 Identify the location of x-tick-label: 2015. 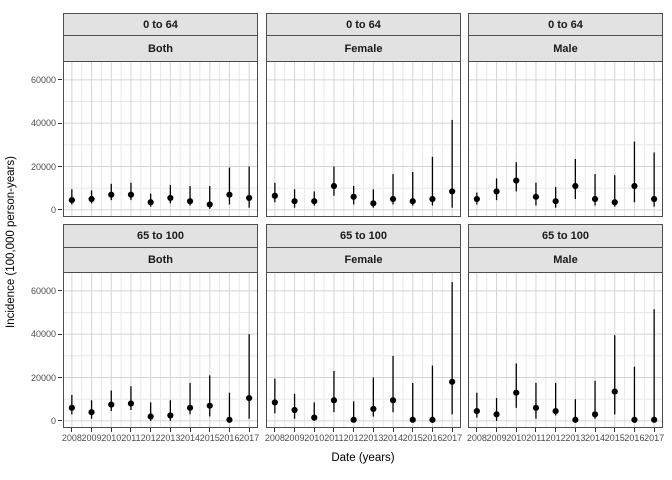
(209, 438).